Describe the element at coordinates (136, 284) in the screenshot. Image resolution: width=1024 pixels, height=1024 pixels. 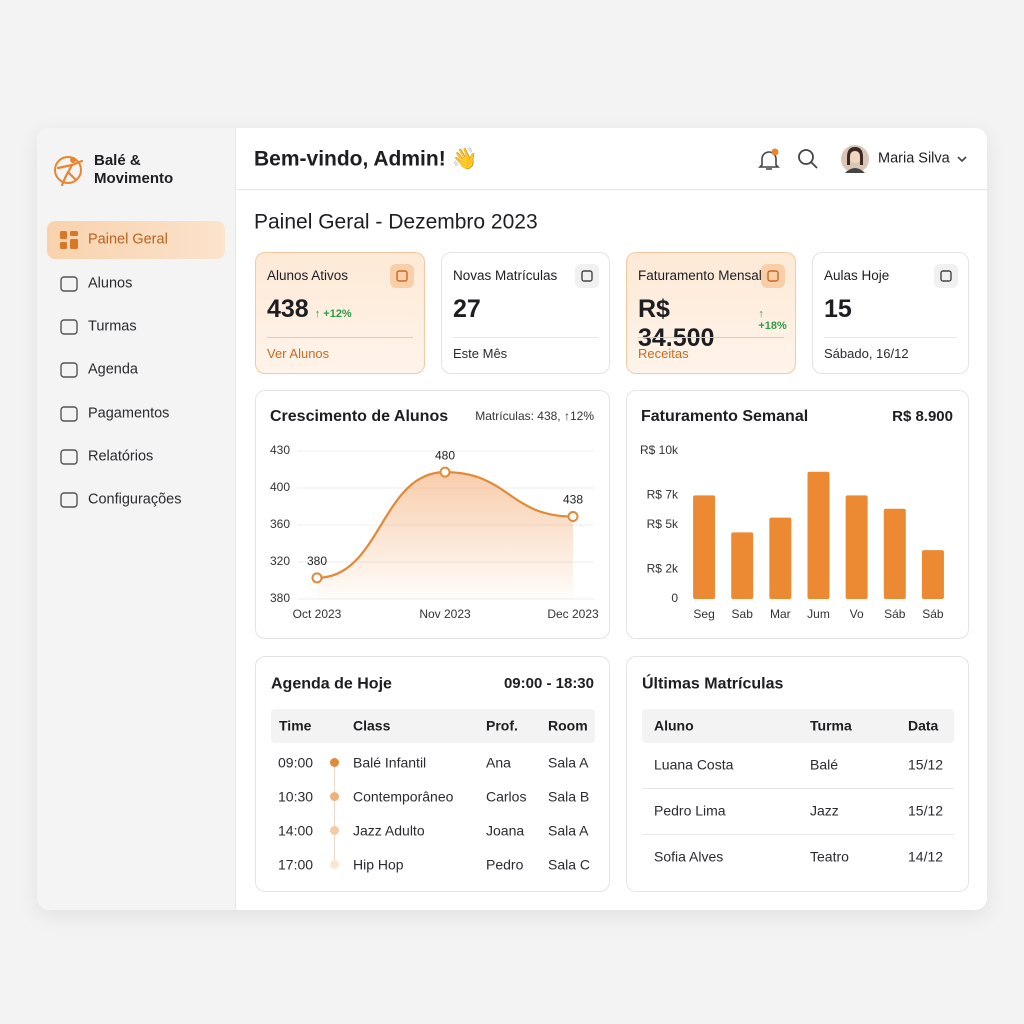
I see `nav-item: Alunos` at that location.